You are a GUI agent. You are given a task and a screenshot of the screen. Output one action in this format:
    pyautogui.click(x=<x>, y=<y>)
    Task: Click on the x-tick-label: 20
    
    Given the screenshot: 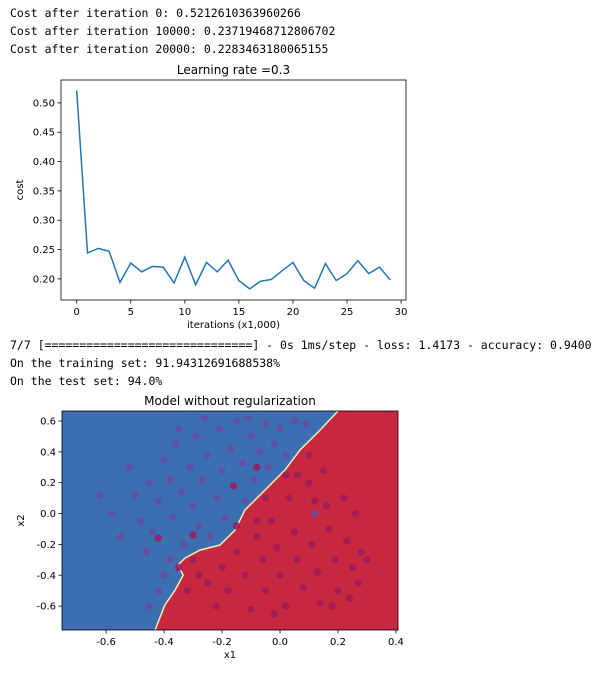 What is the action you would take?
    pyautogui.click(x=293, y=312)
    